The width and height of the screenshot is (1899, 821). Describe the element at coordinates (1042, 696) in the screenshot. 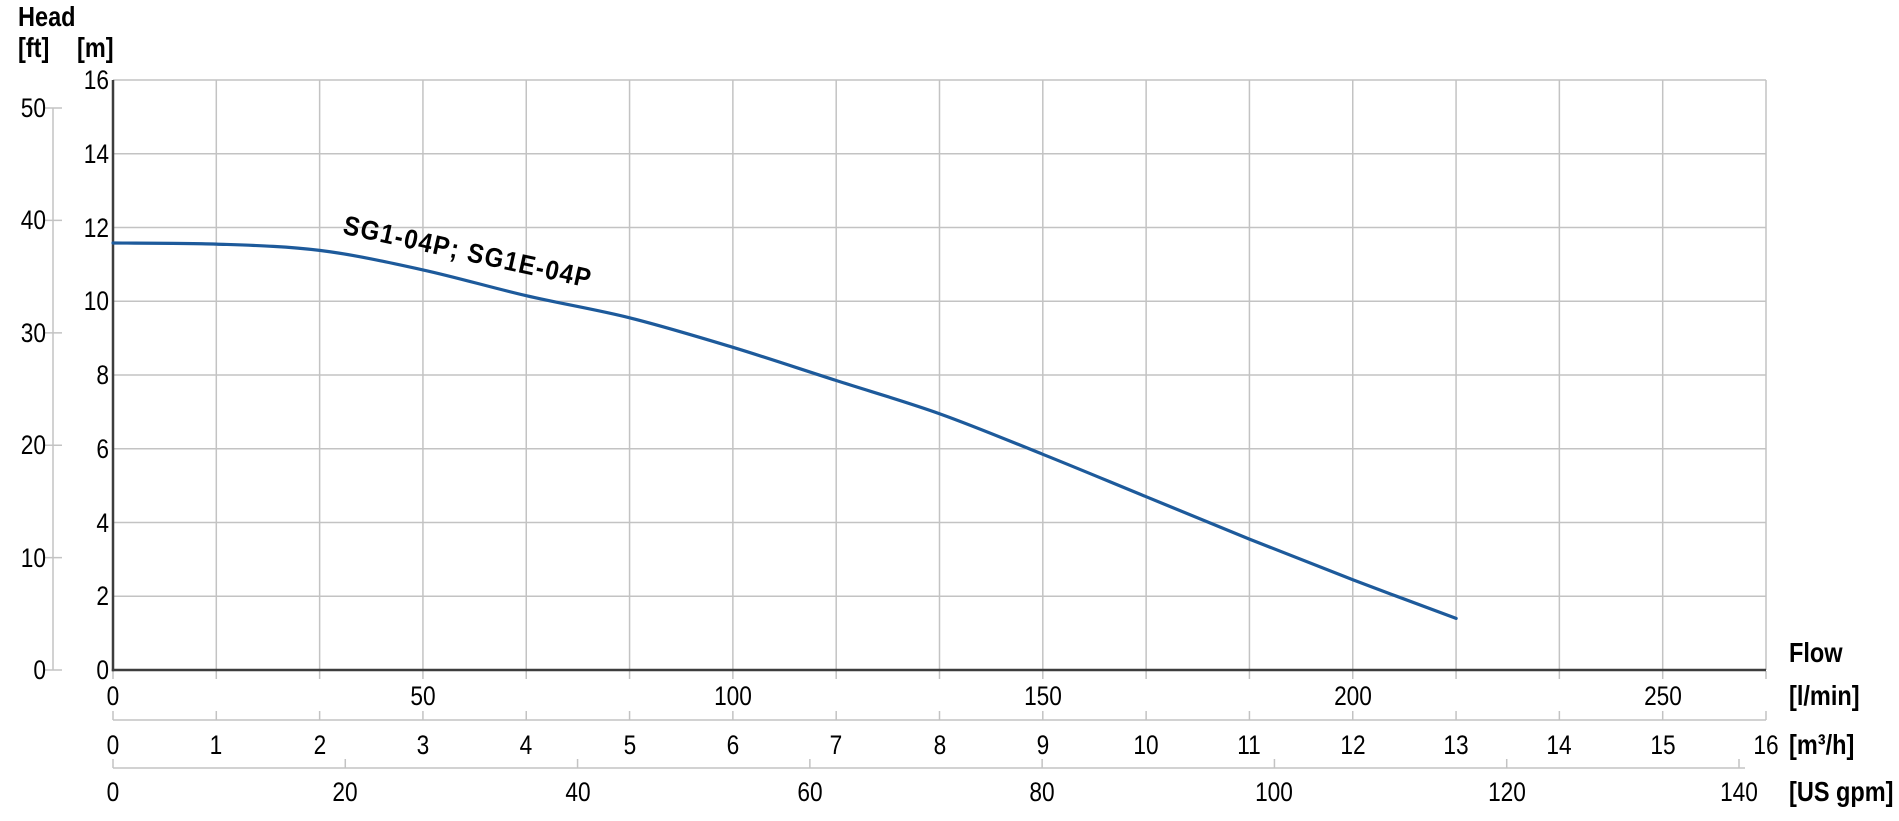

I see `x-tick-lmin: 150` at that location.